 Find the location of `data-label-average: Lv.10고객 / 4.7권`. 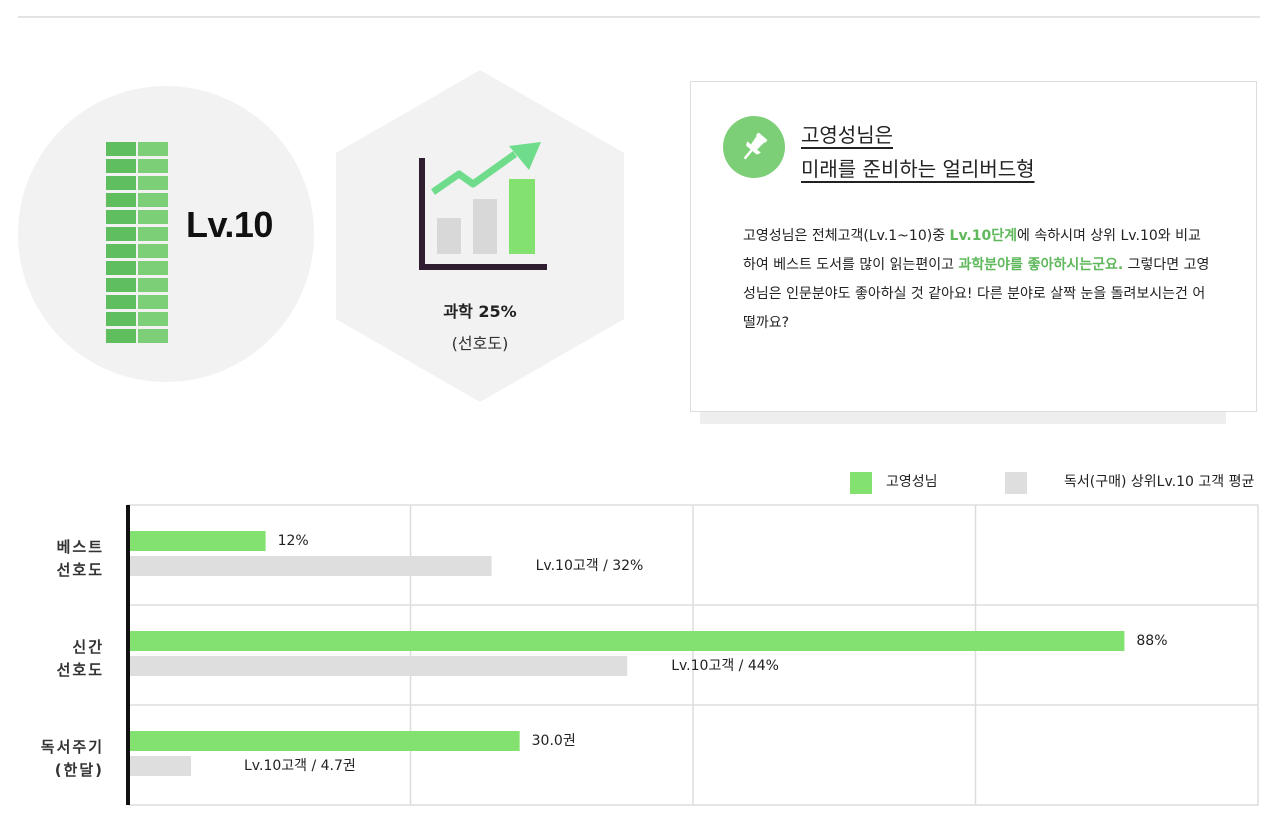

data-label-average: Lv.10고객 / 4.7권 is located at coordinates (300, 766).